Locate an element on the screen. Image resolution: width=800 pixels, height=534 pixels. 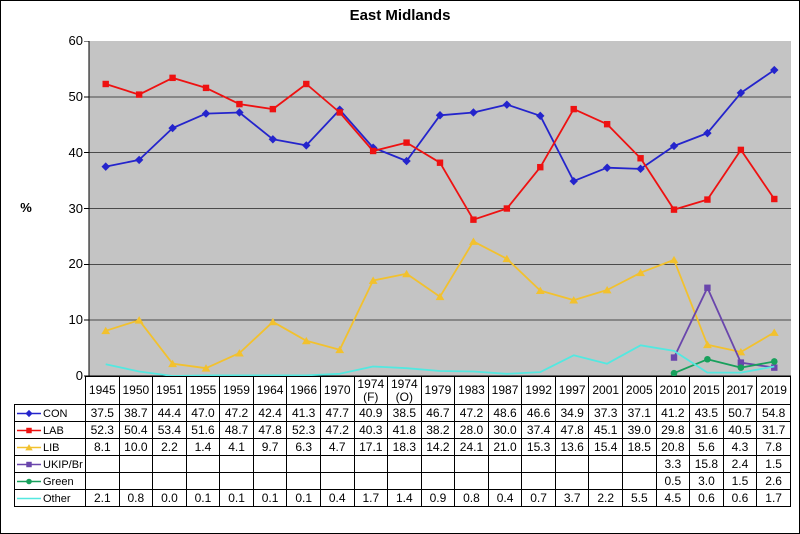
value-cell: 52.3 is located at coordinates (303, 430).